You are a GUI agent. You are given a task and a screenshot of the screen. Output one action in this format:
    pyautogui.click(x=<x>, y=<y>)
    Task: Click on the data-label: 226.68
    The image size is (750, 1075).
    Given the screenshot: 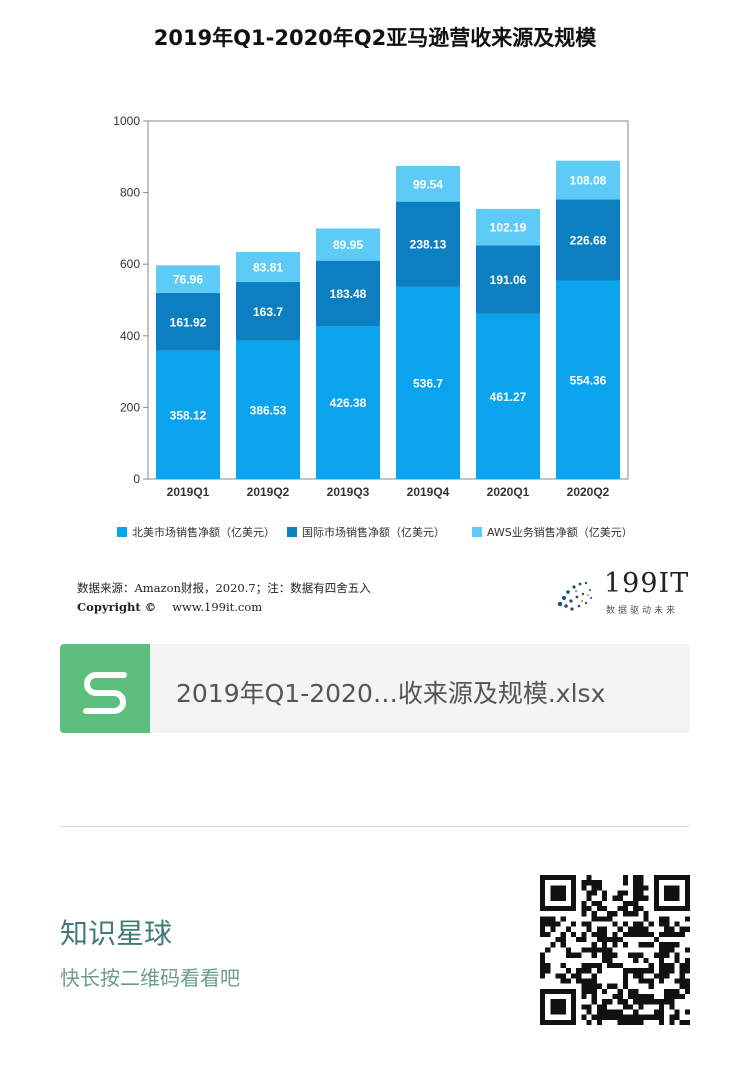 What is the action you would take?
    pyautogui.click(x=588, y=240)
    